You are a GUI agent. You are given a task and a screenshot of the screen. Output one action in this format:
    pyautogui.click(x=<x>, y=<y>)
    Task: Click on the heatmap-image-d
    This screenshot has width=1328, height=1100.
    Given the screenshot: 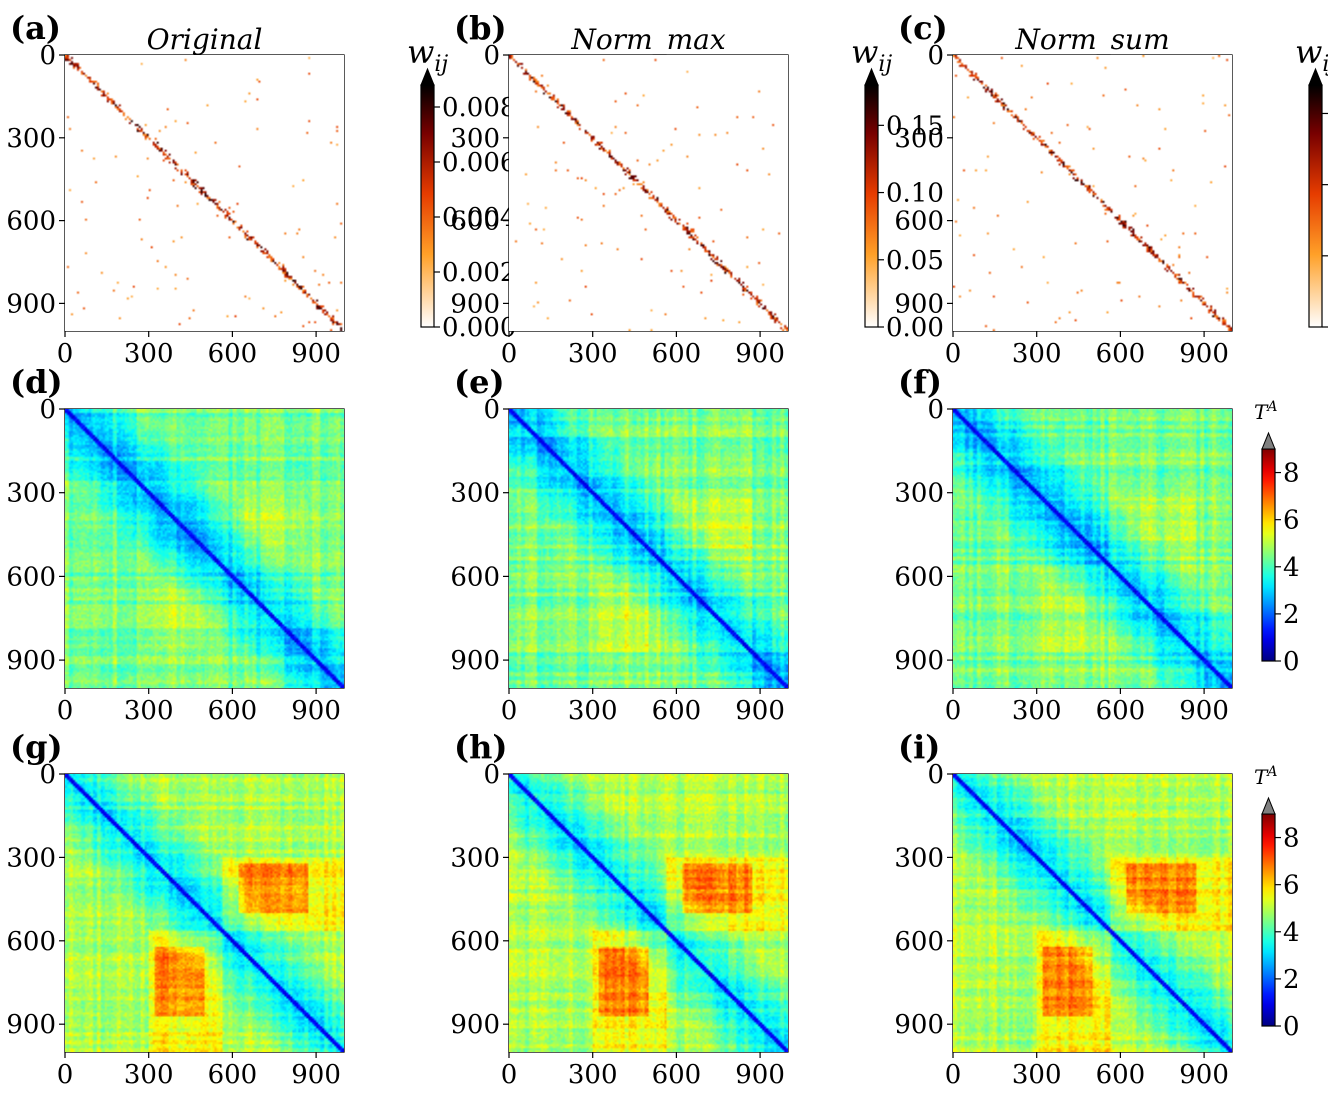 What is the action you would take?
    pyautogui.click(x=204, y=548)
    